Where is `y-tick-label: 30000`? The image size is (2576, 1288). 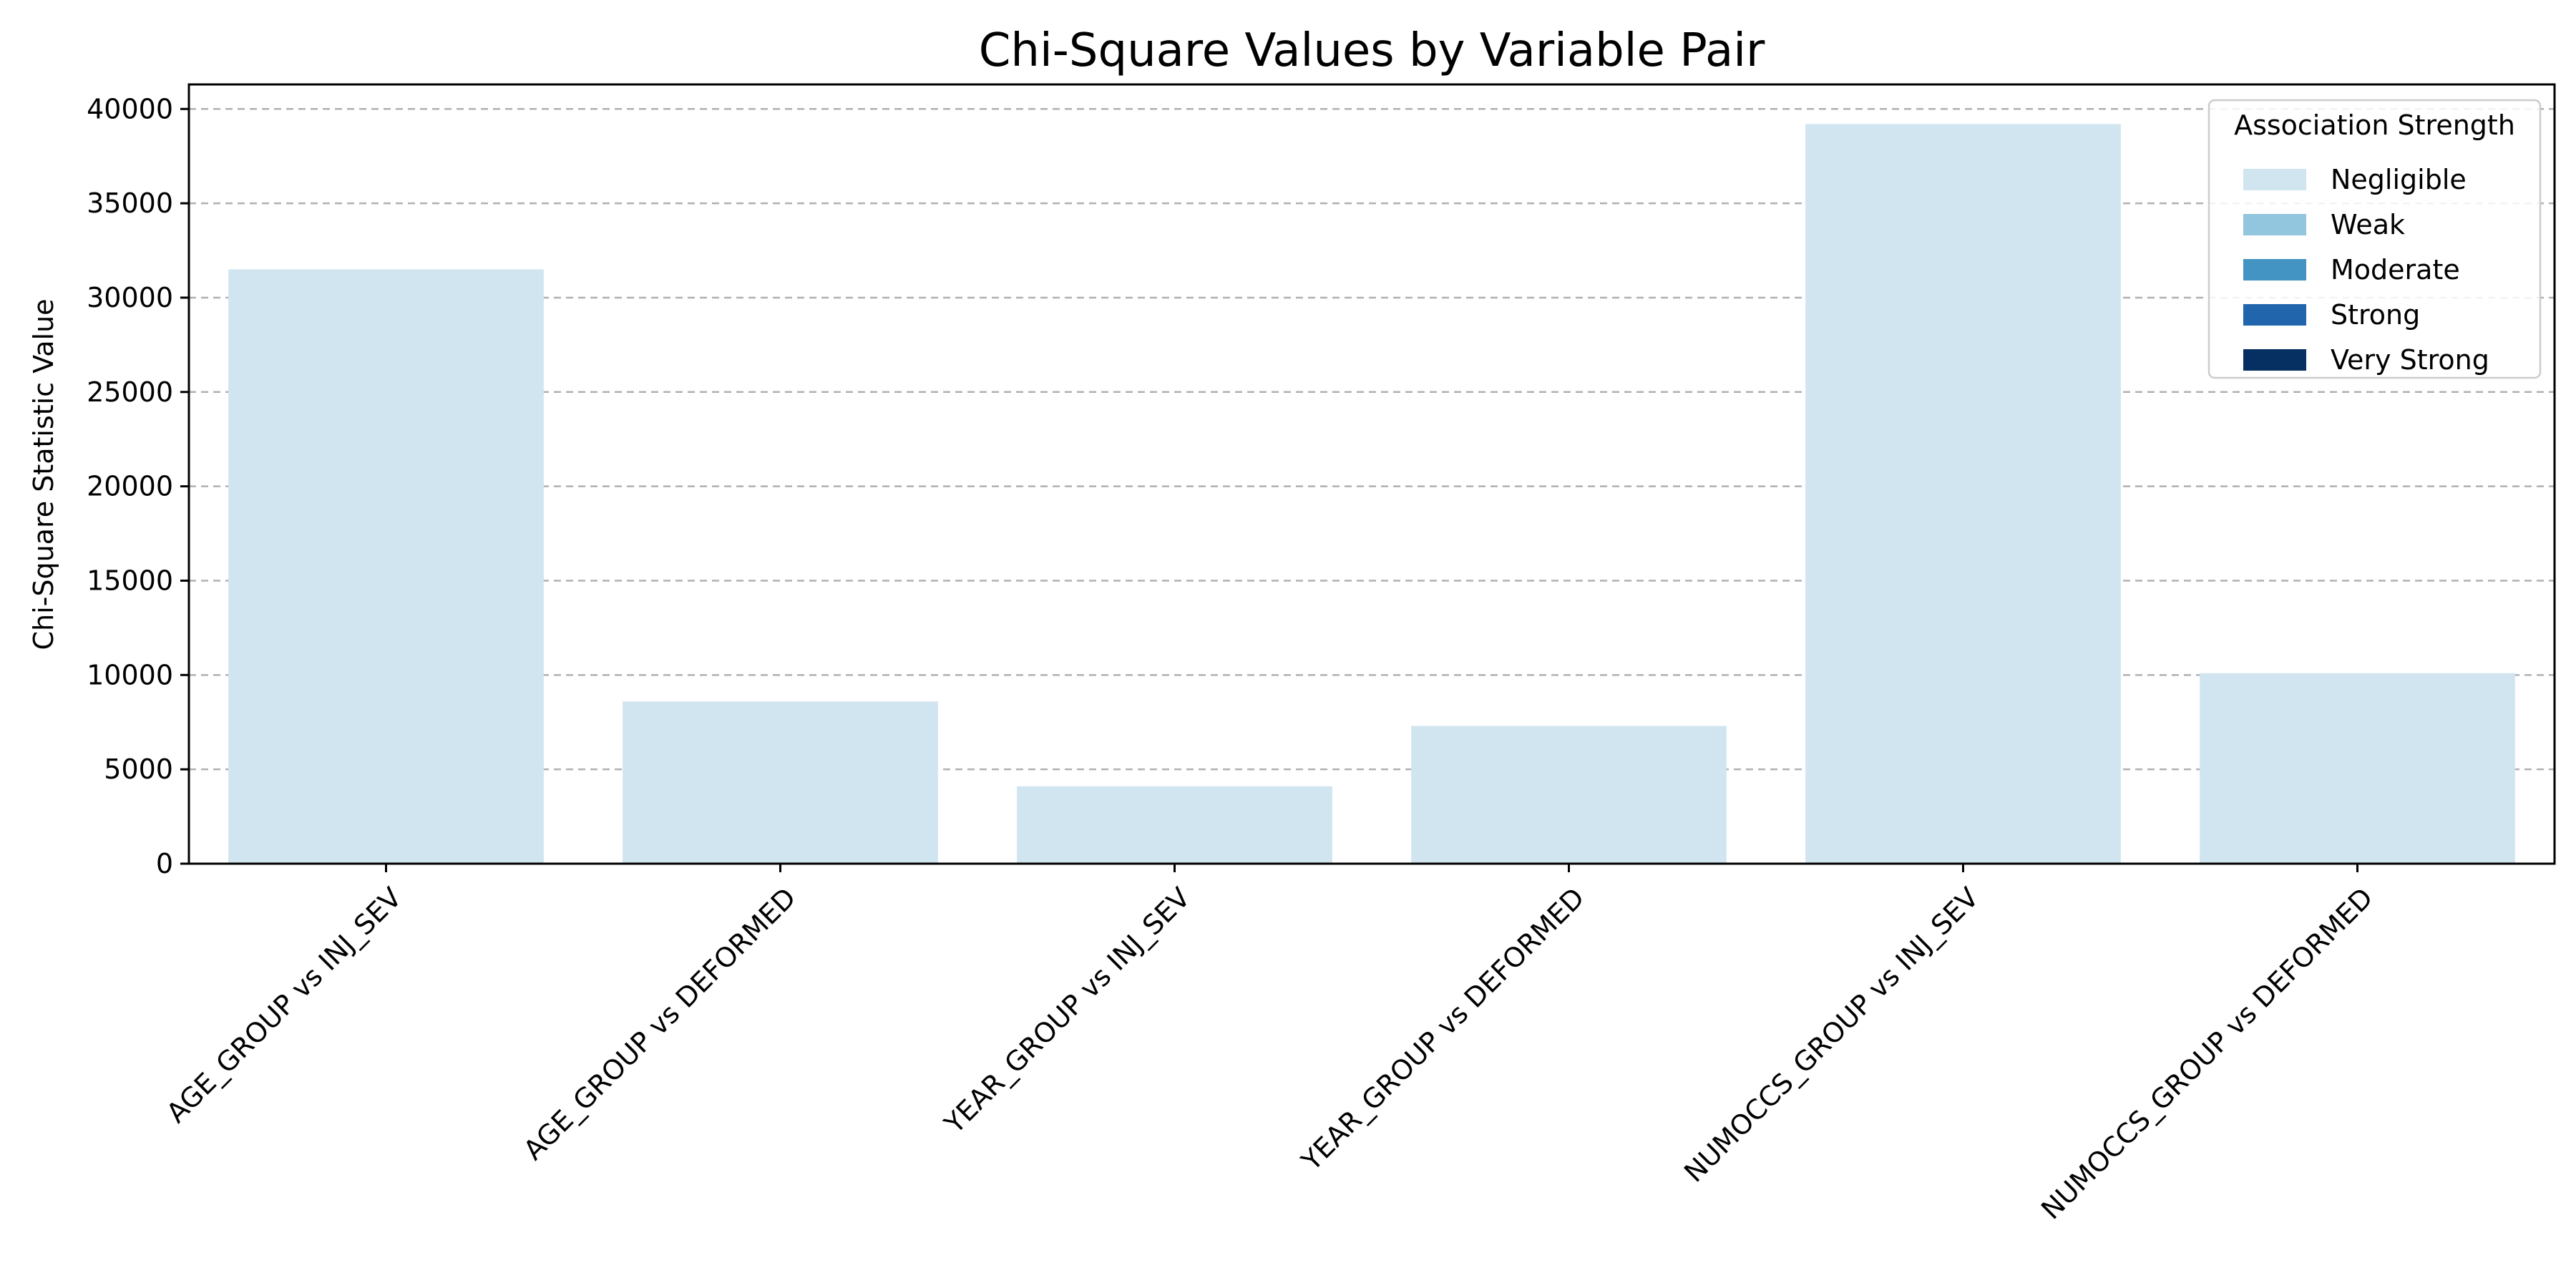
y-tick-label: 30000 is located at coordinates (130, 297).